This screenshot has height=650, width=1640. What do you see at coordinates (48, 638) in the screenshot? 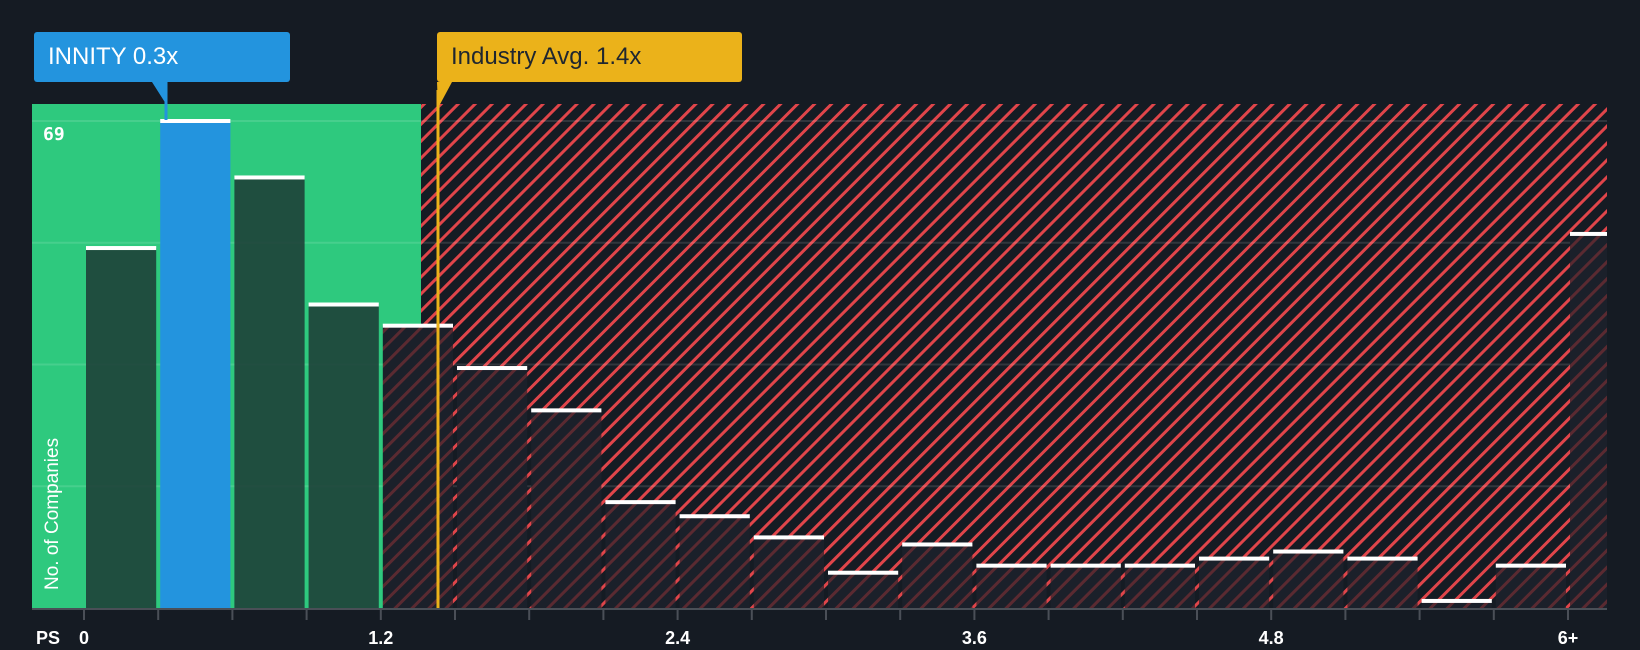
I see `x-axis-prefix: PS` at bounding box center [48, 638].